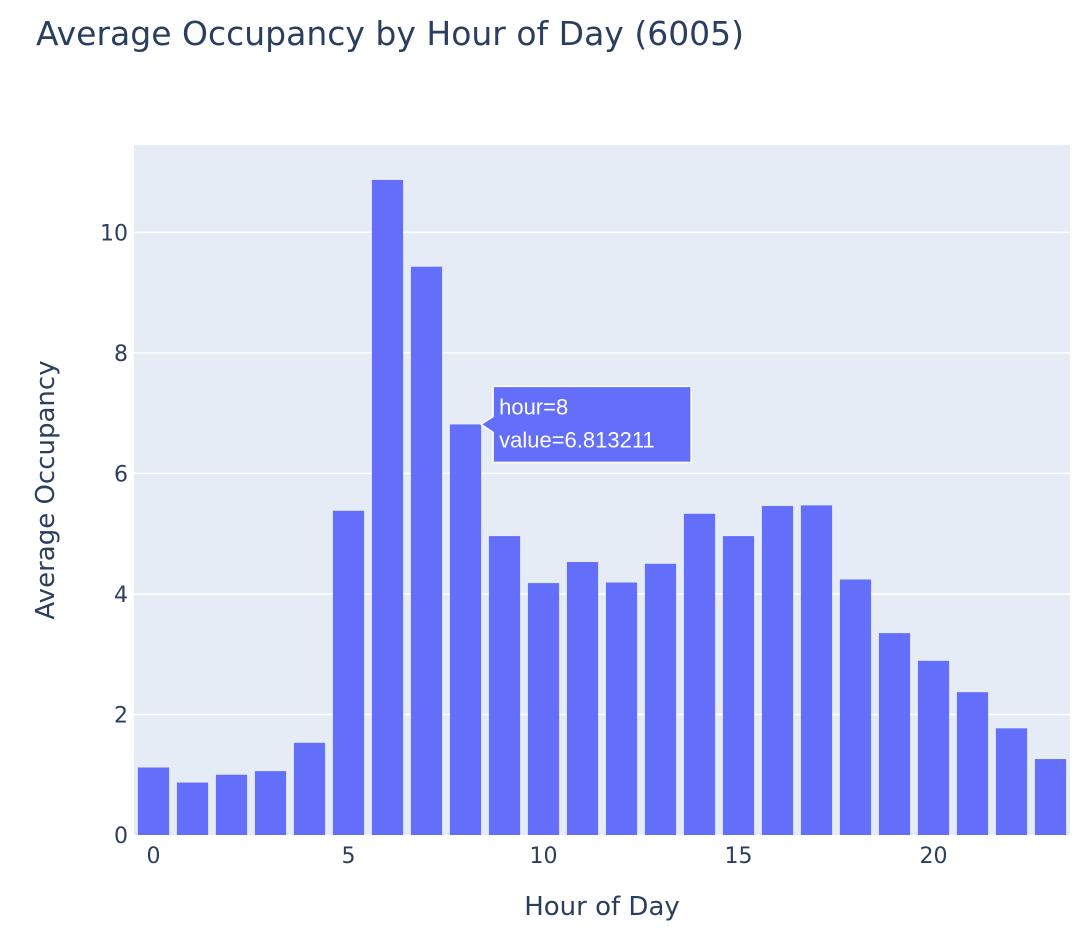 This screenshot has height=930, width=1092. Describe the element at coordinates (121, 474) in the screenshot. I see `y-tick-label: 6` at that location.